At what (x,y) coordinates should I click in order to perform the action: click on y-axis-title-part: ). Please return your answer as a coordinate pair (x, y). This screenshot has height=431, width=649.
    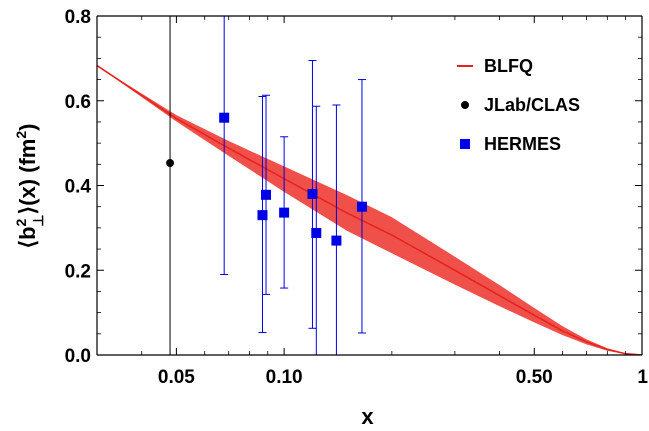
    Looking at the image, I should click on (27, 127).